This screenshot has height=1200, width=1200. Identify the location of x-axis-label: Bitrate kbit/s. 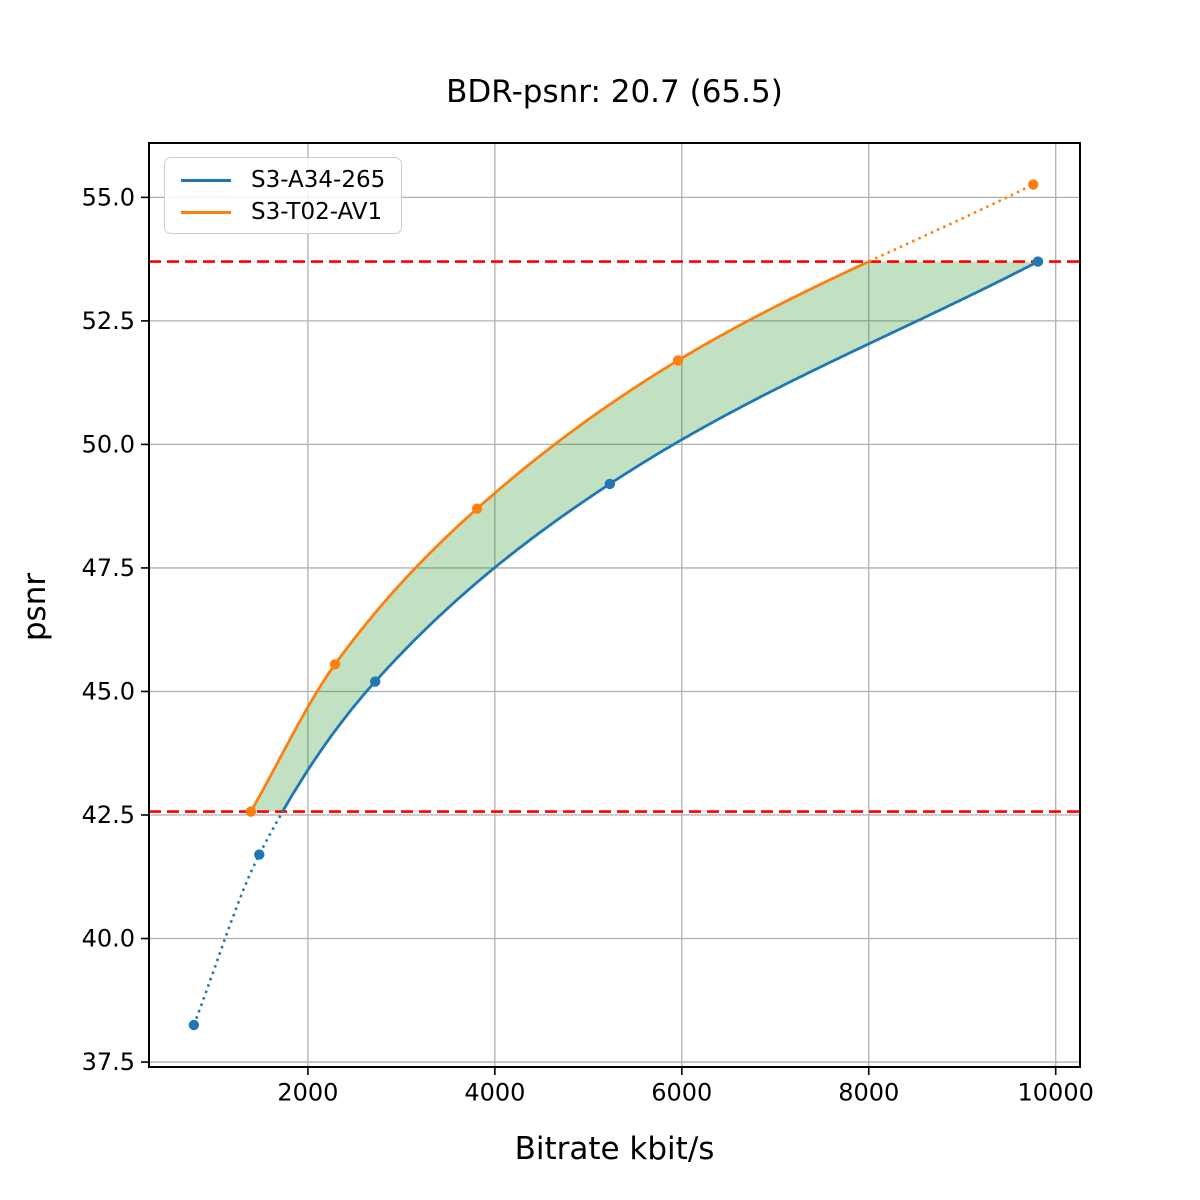
(614, 1149).